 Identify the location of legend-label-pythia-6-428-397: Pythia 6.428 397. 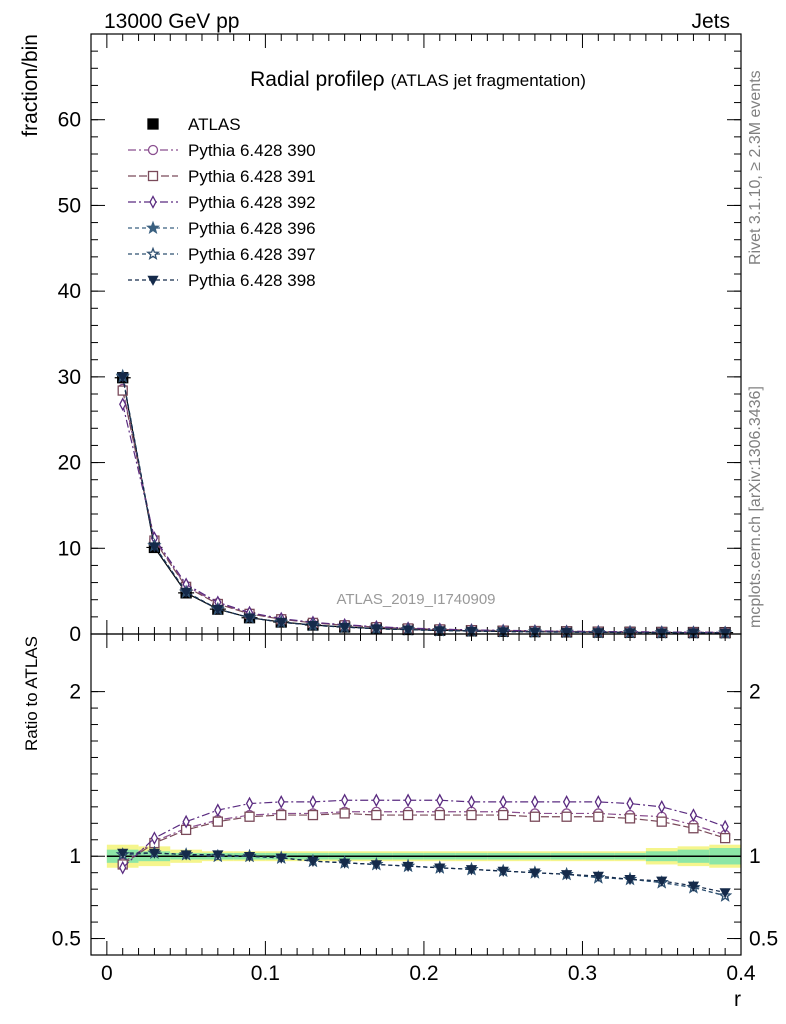
(252, 254).